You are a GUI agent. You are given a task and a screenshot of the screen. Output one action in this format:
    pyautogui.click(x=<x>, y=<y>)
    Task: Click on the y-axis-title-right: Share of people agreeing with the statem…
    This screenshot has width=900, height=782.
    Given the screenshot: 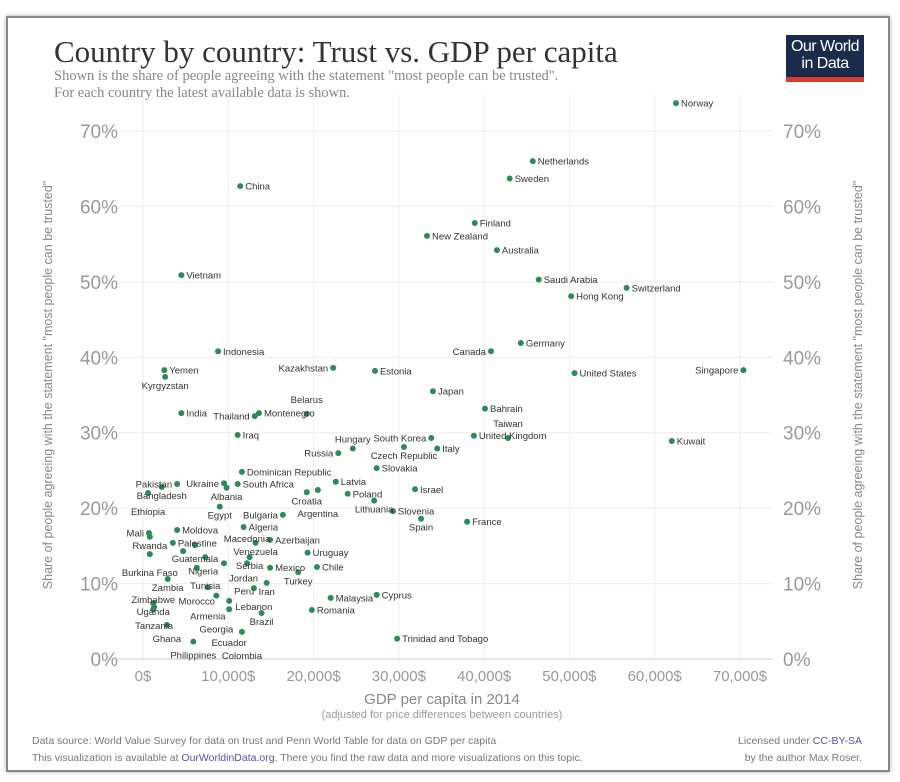 What is the action you would take?
    pyautogui.click(x=858, y=385)
    